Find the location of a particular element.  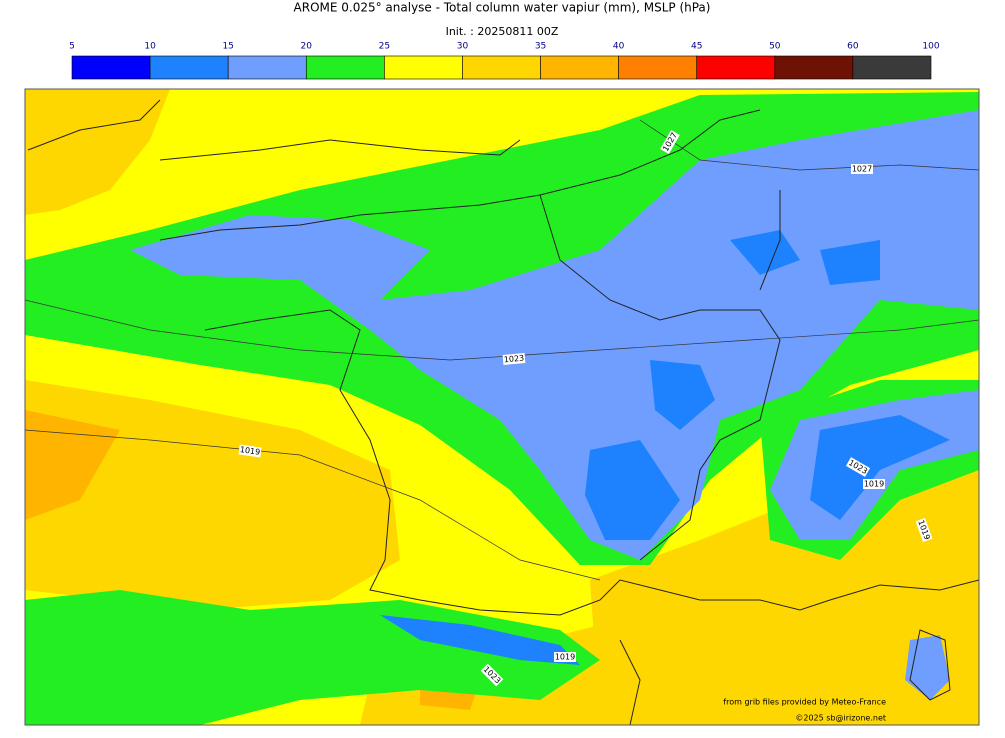

source-credit: from grib files provided by Meteo-France is located at coordinates (804, 702).